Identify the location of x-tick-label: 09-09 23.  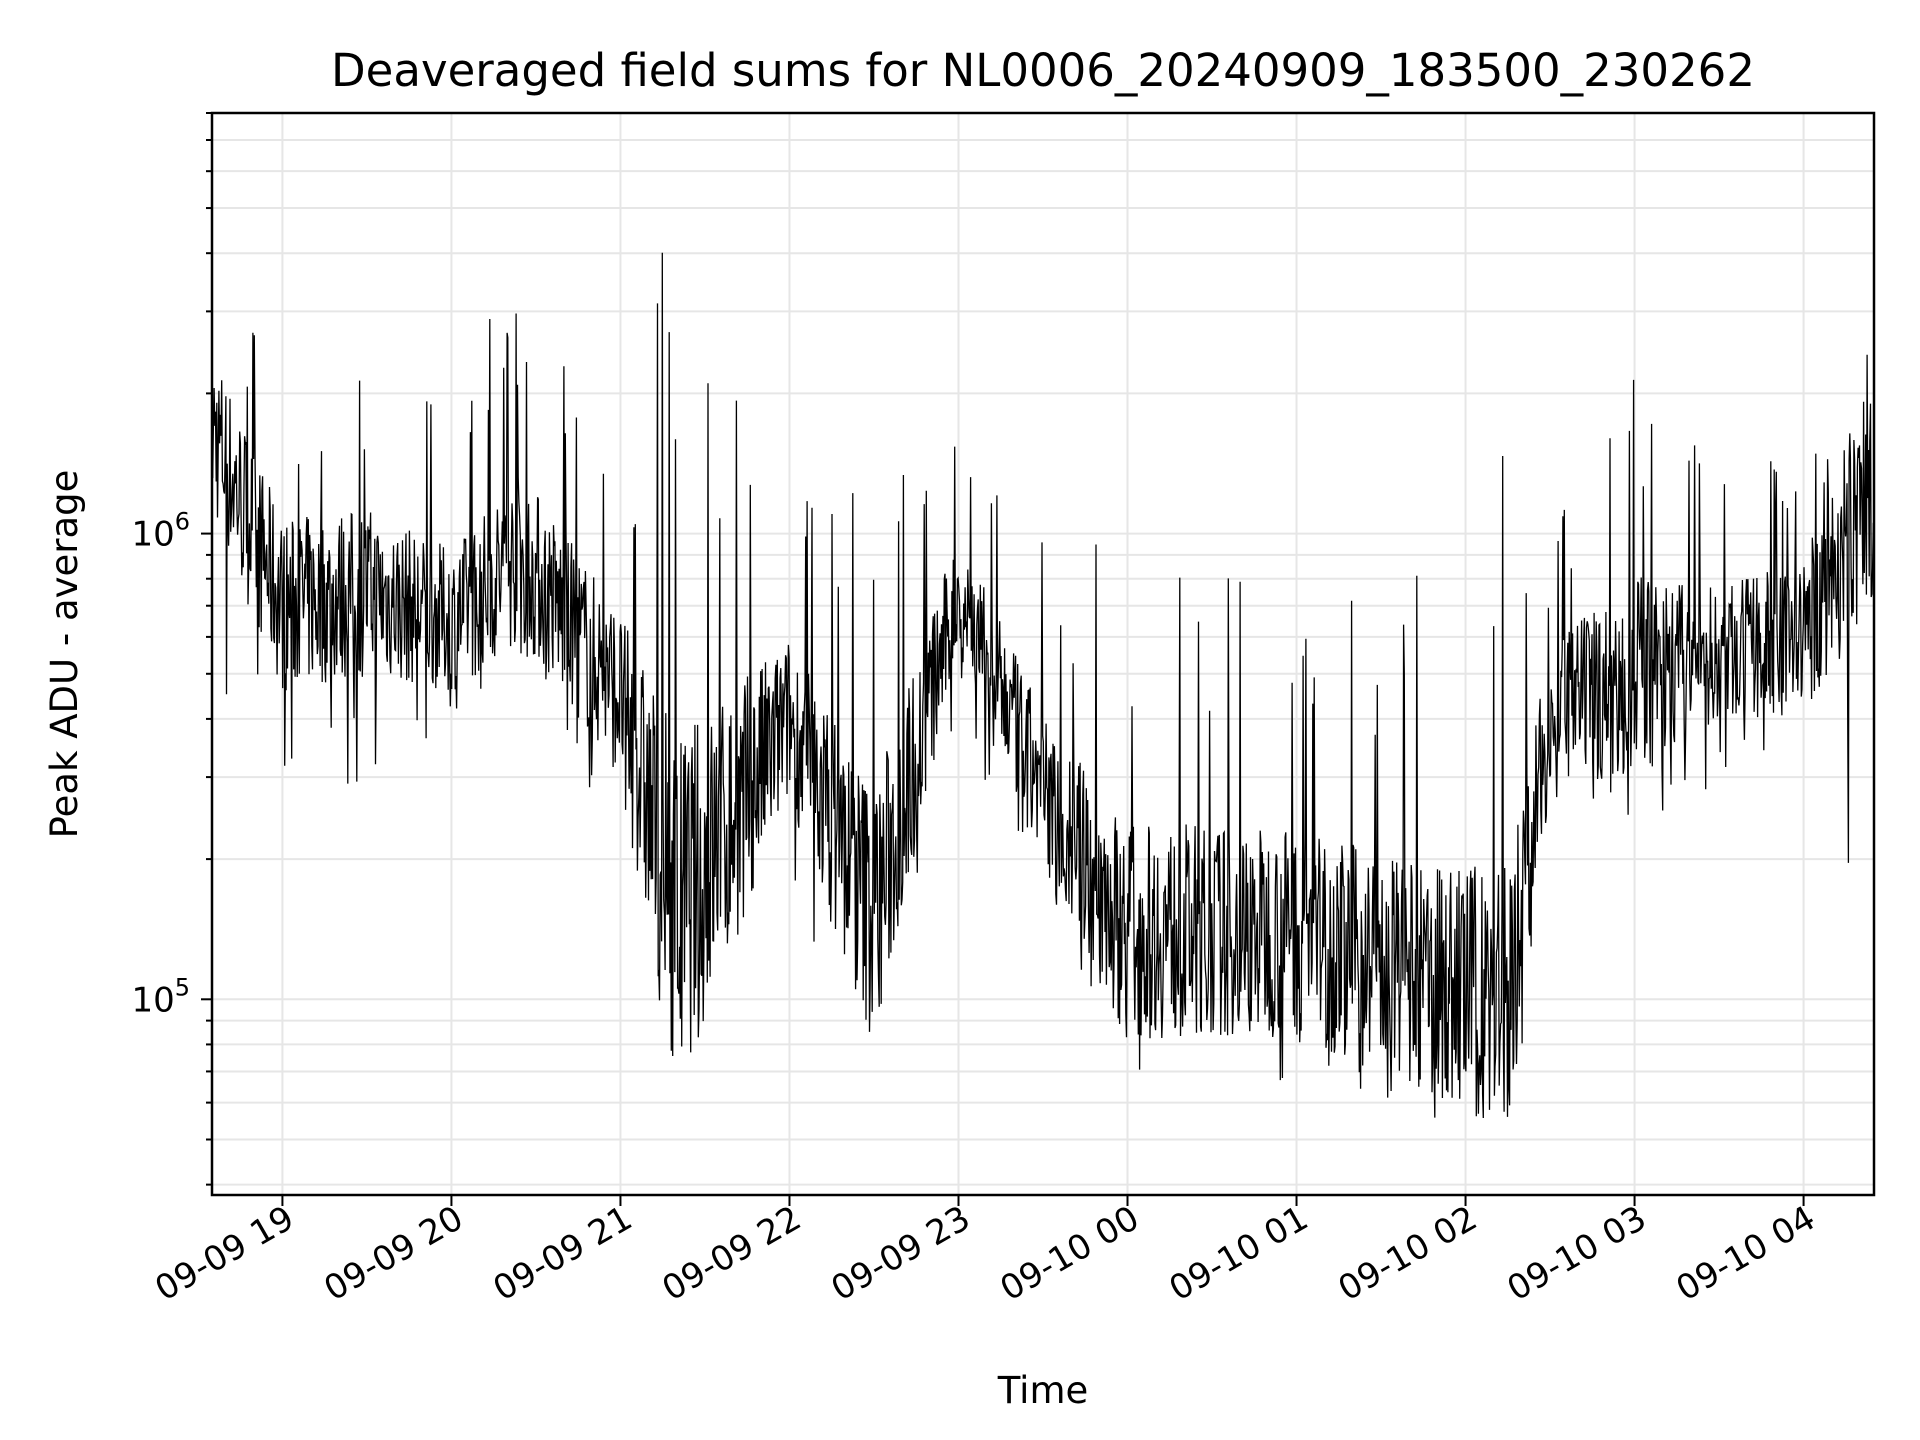
(901, 1253).